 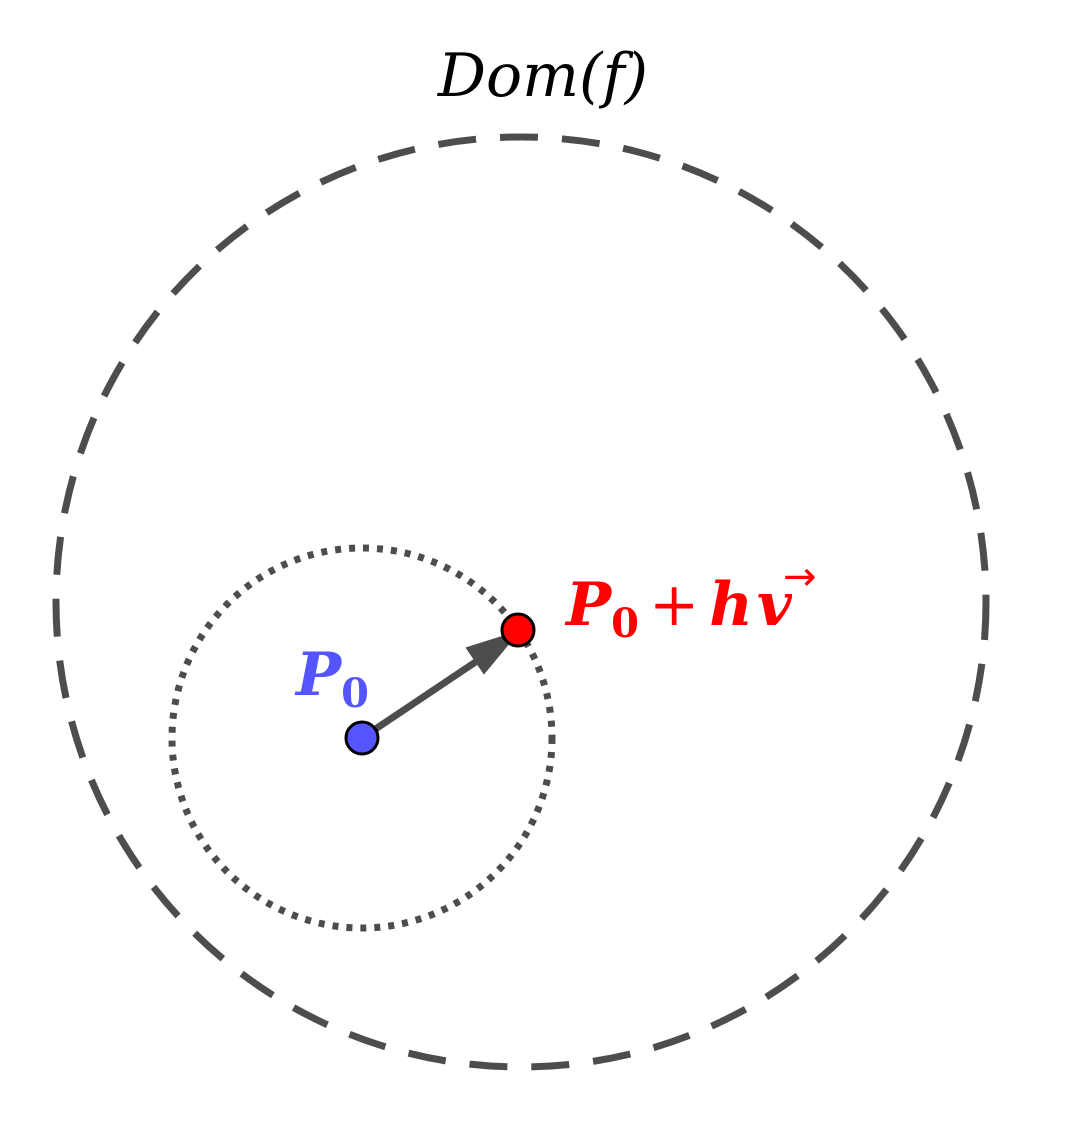 I want to click on label-p0: P0, so click(x=331, y=678).